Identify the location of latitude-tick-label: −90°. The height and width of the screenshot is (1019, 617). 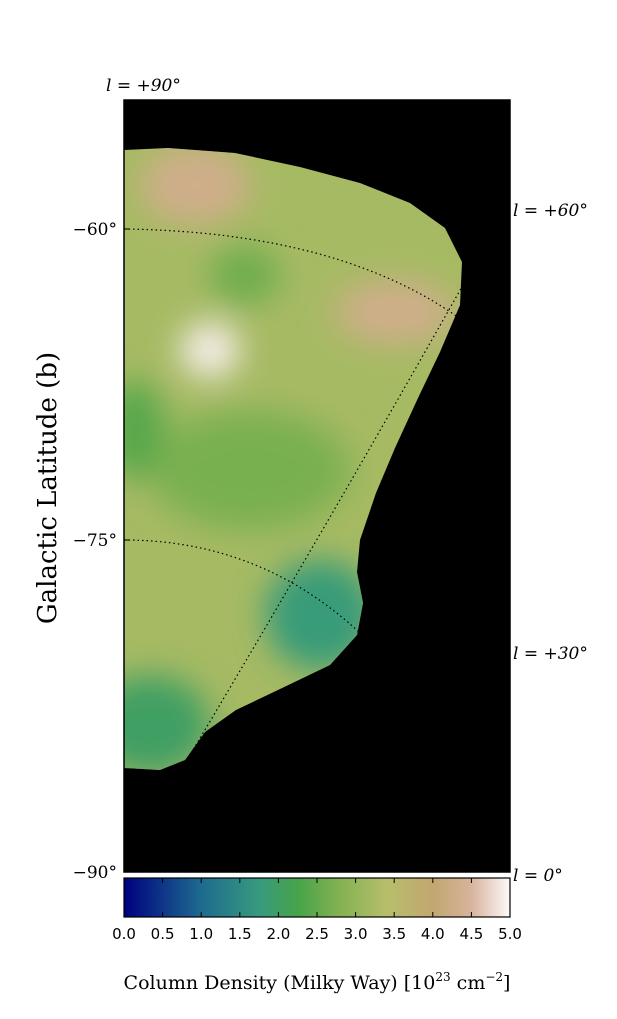
(95, 873).